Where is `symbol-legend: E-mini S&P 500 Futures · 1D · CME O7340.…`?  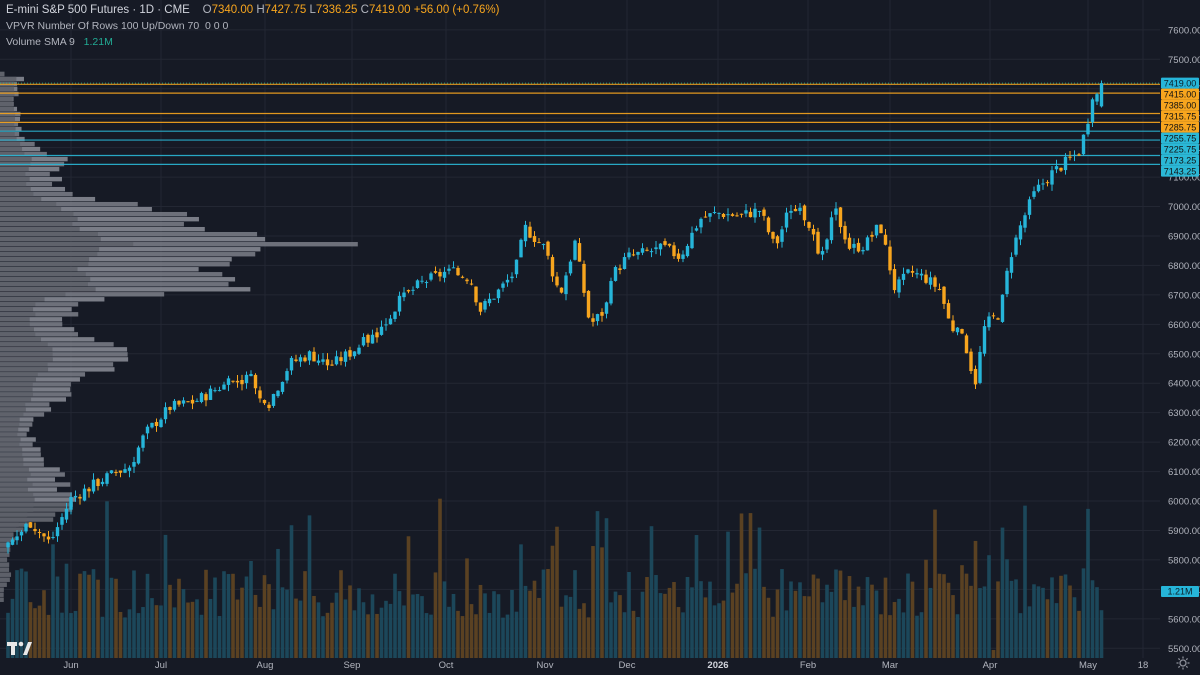 symbol-legend: E-mini S&P 500 Futures · 1D · CME O7340.… is located at coordinates (252, 10).